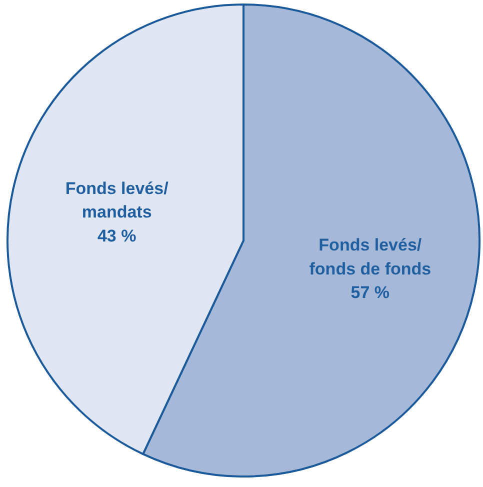 The image size is (483, 487). Describe the element at coordinates (370, 257) in the screenshot. I see `slice-label: Fonds levés/ fonds de fonds` at that location.